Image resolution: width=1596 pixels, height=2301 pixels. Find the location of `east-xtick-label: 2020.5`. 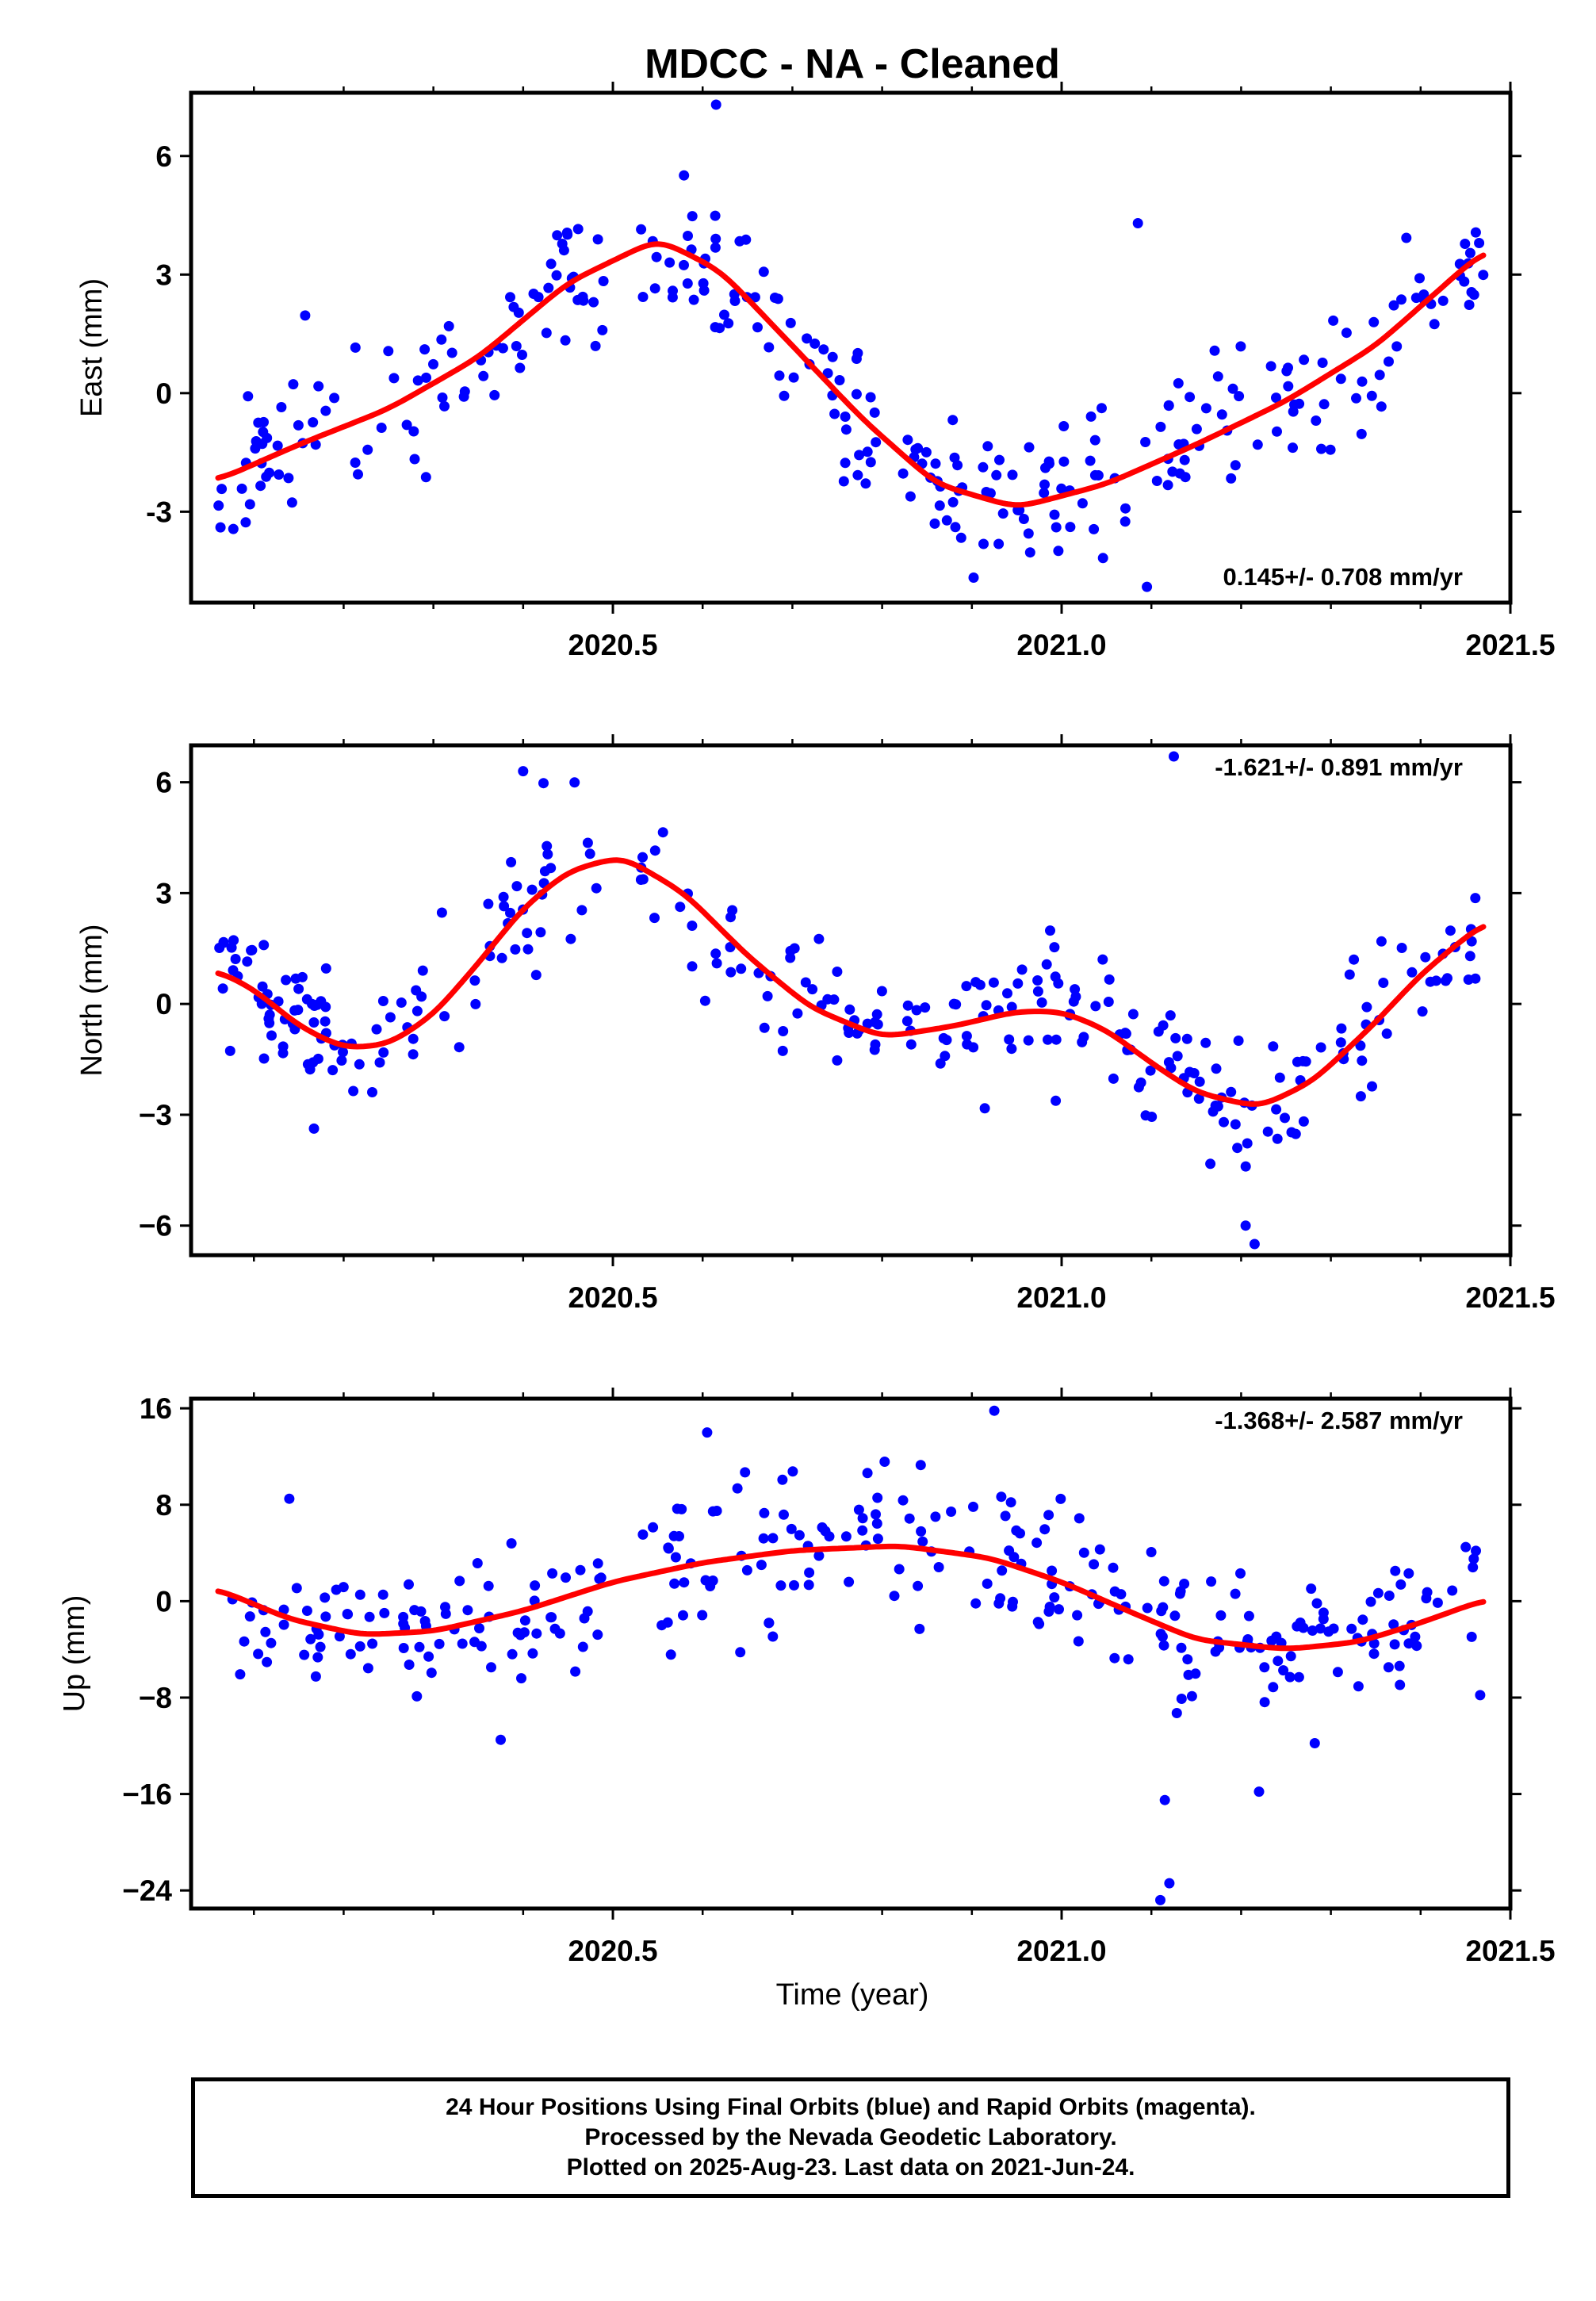

east-xtick-label: 2020.5 is located at coordinates (612, 645).